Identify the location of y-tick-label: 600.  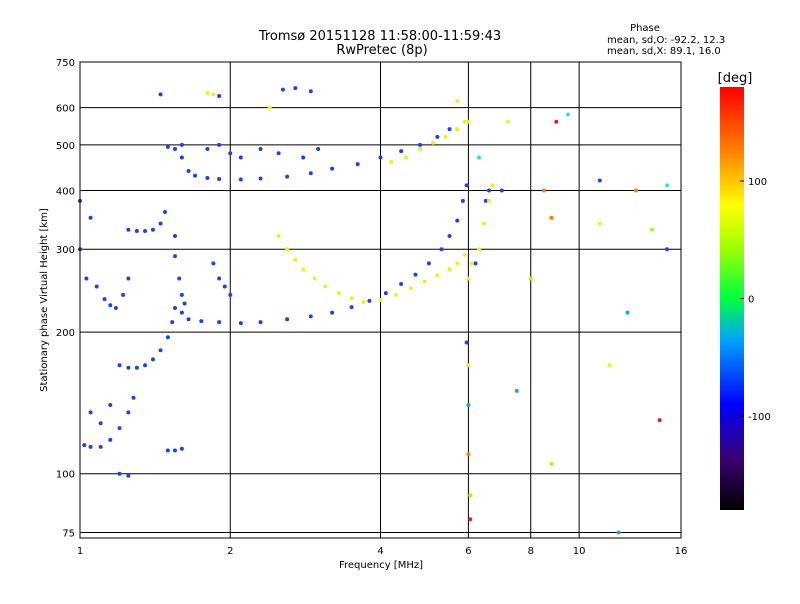
(65, 109).